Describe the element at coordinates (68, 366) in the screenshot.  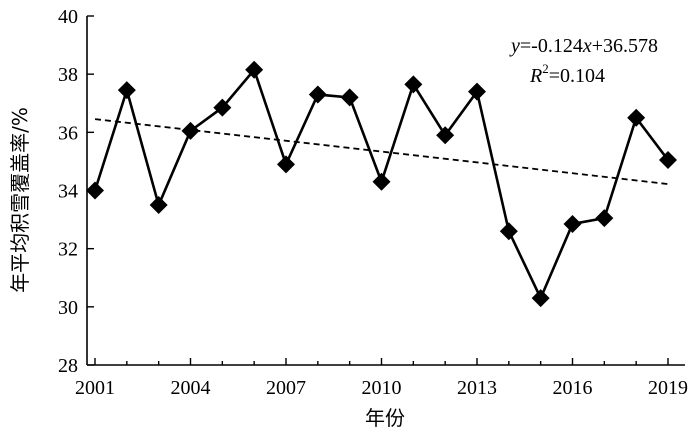
I see `y-tick-label: 28` at that location.